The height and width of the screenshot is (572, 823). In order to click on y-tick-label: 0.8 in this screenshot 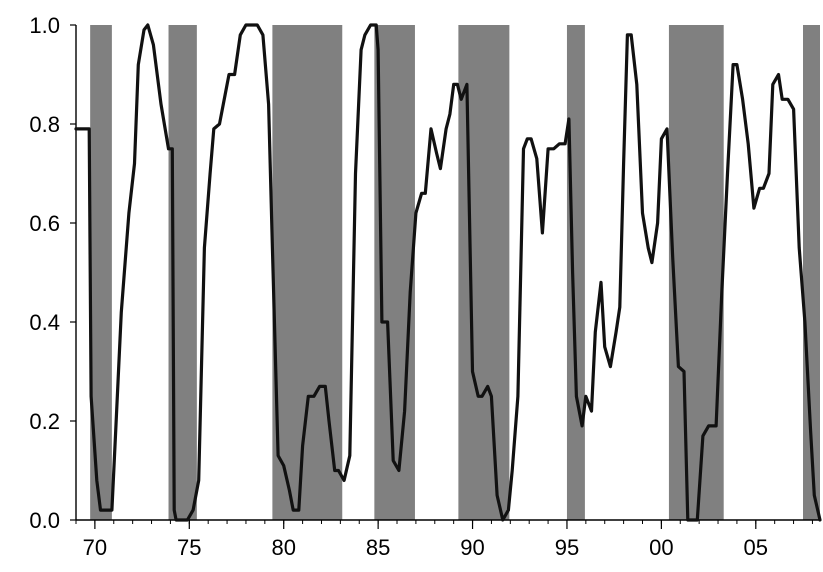, I will do `click(44, 124)`.